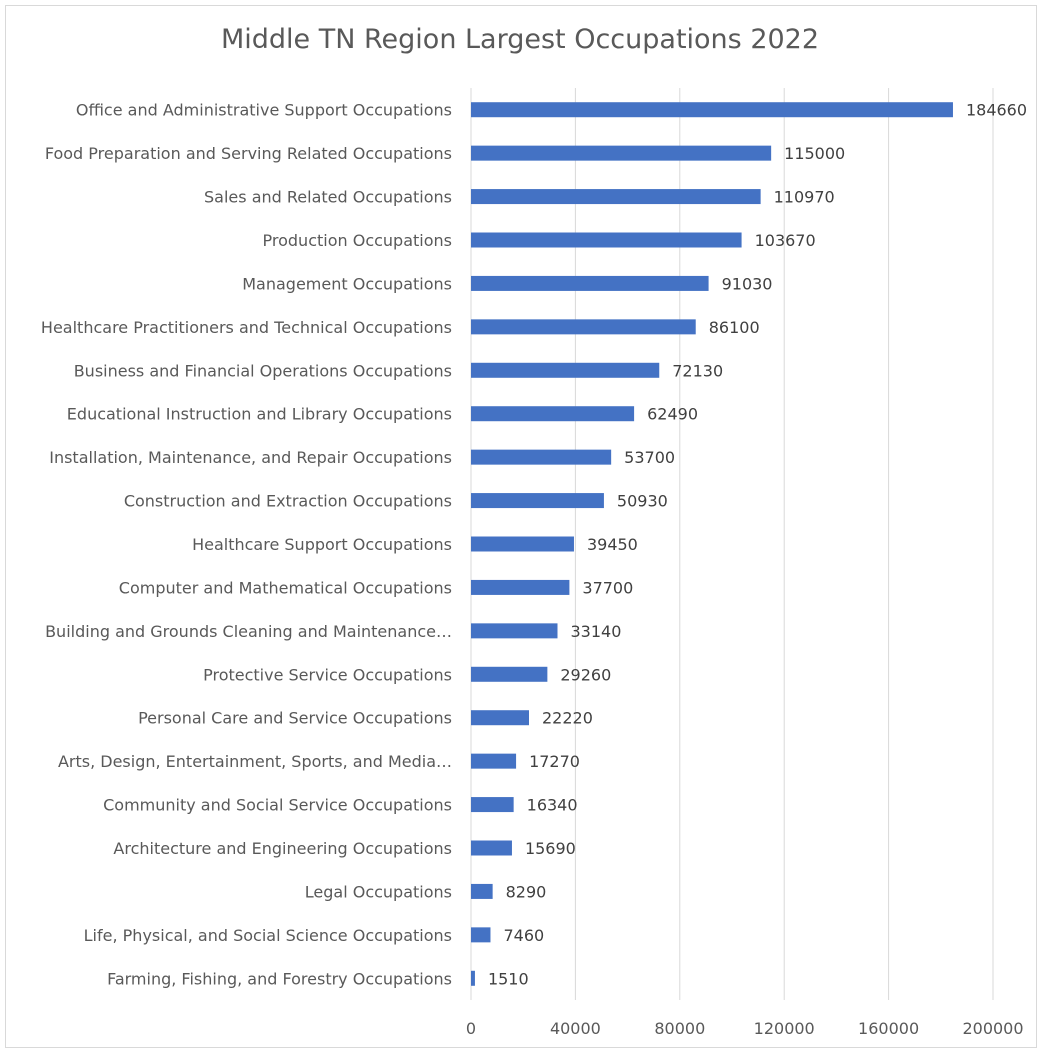 This screenshot has height=1052, width=1040. I want to click on x-tick-label: 200000, so click(992, 1028).